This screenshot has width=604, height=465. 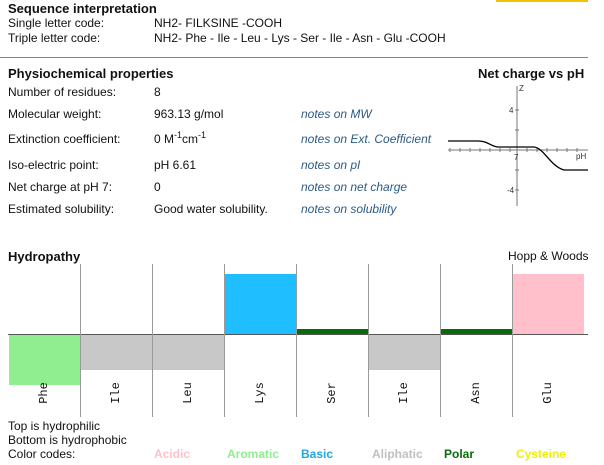 I want to click on residue-label-text: Asn, so click(x=476, y=393).